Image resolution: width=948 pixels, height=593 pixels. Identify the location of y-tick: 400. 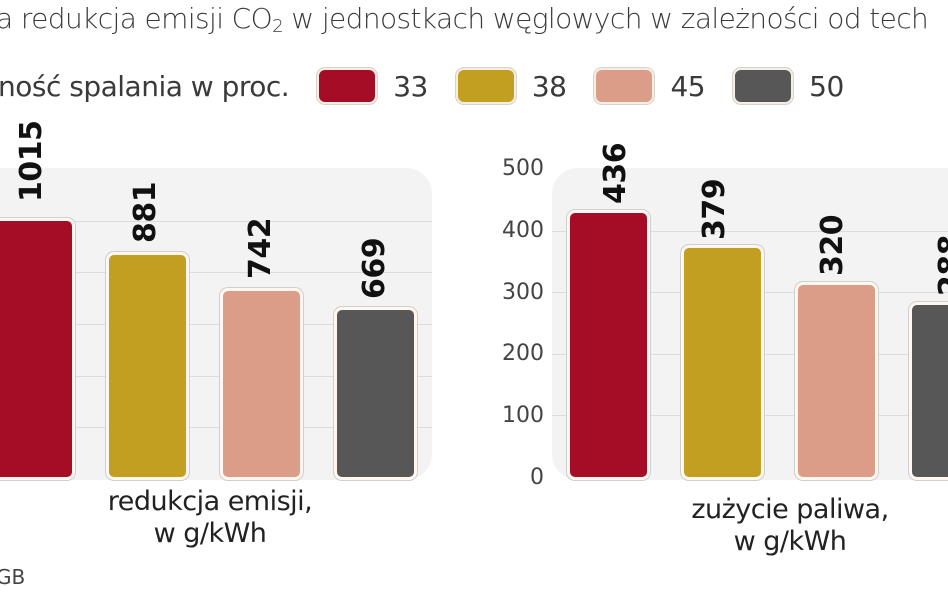
(523, 230).